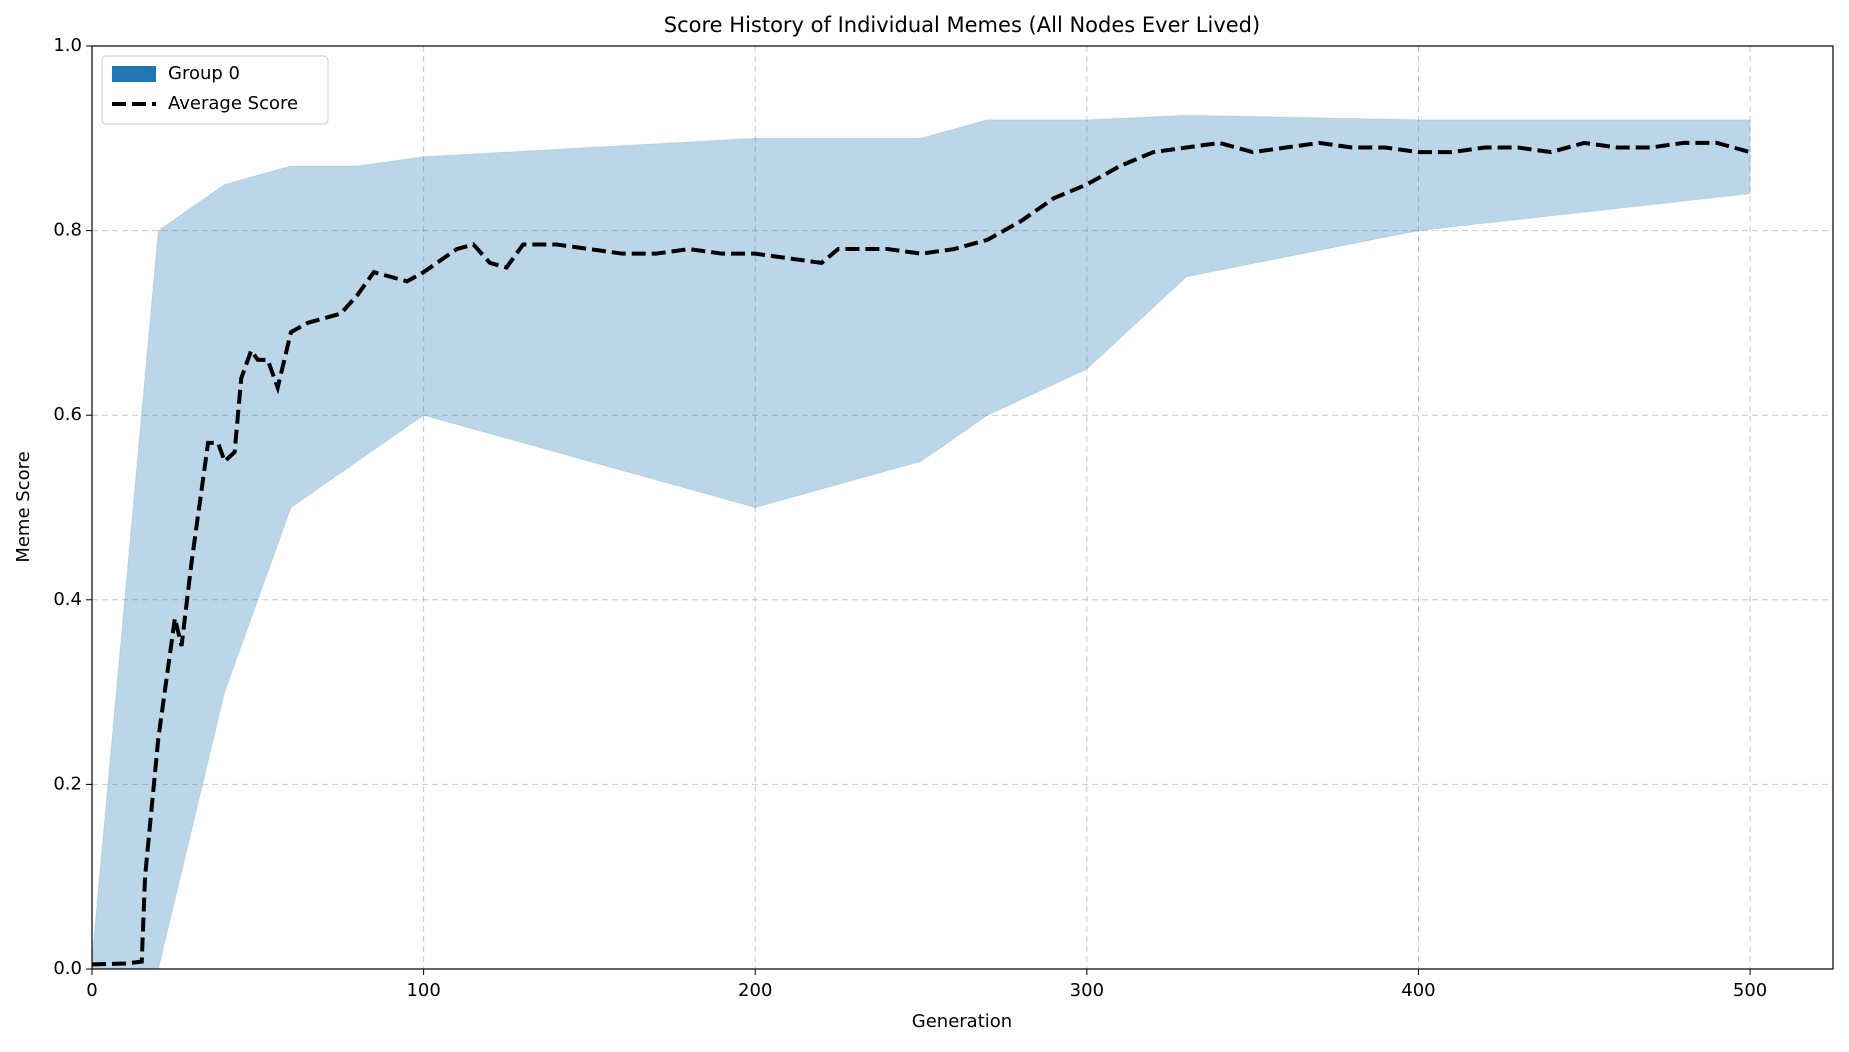  I want to click on x-tick-label: 500, so click(1750, 990).